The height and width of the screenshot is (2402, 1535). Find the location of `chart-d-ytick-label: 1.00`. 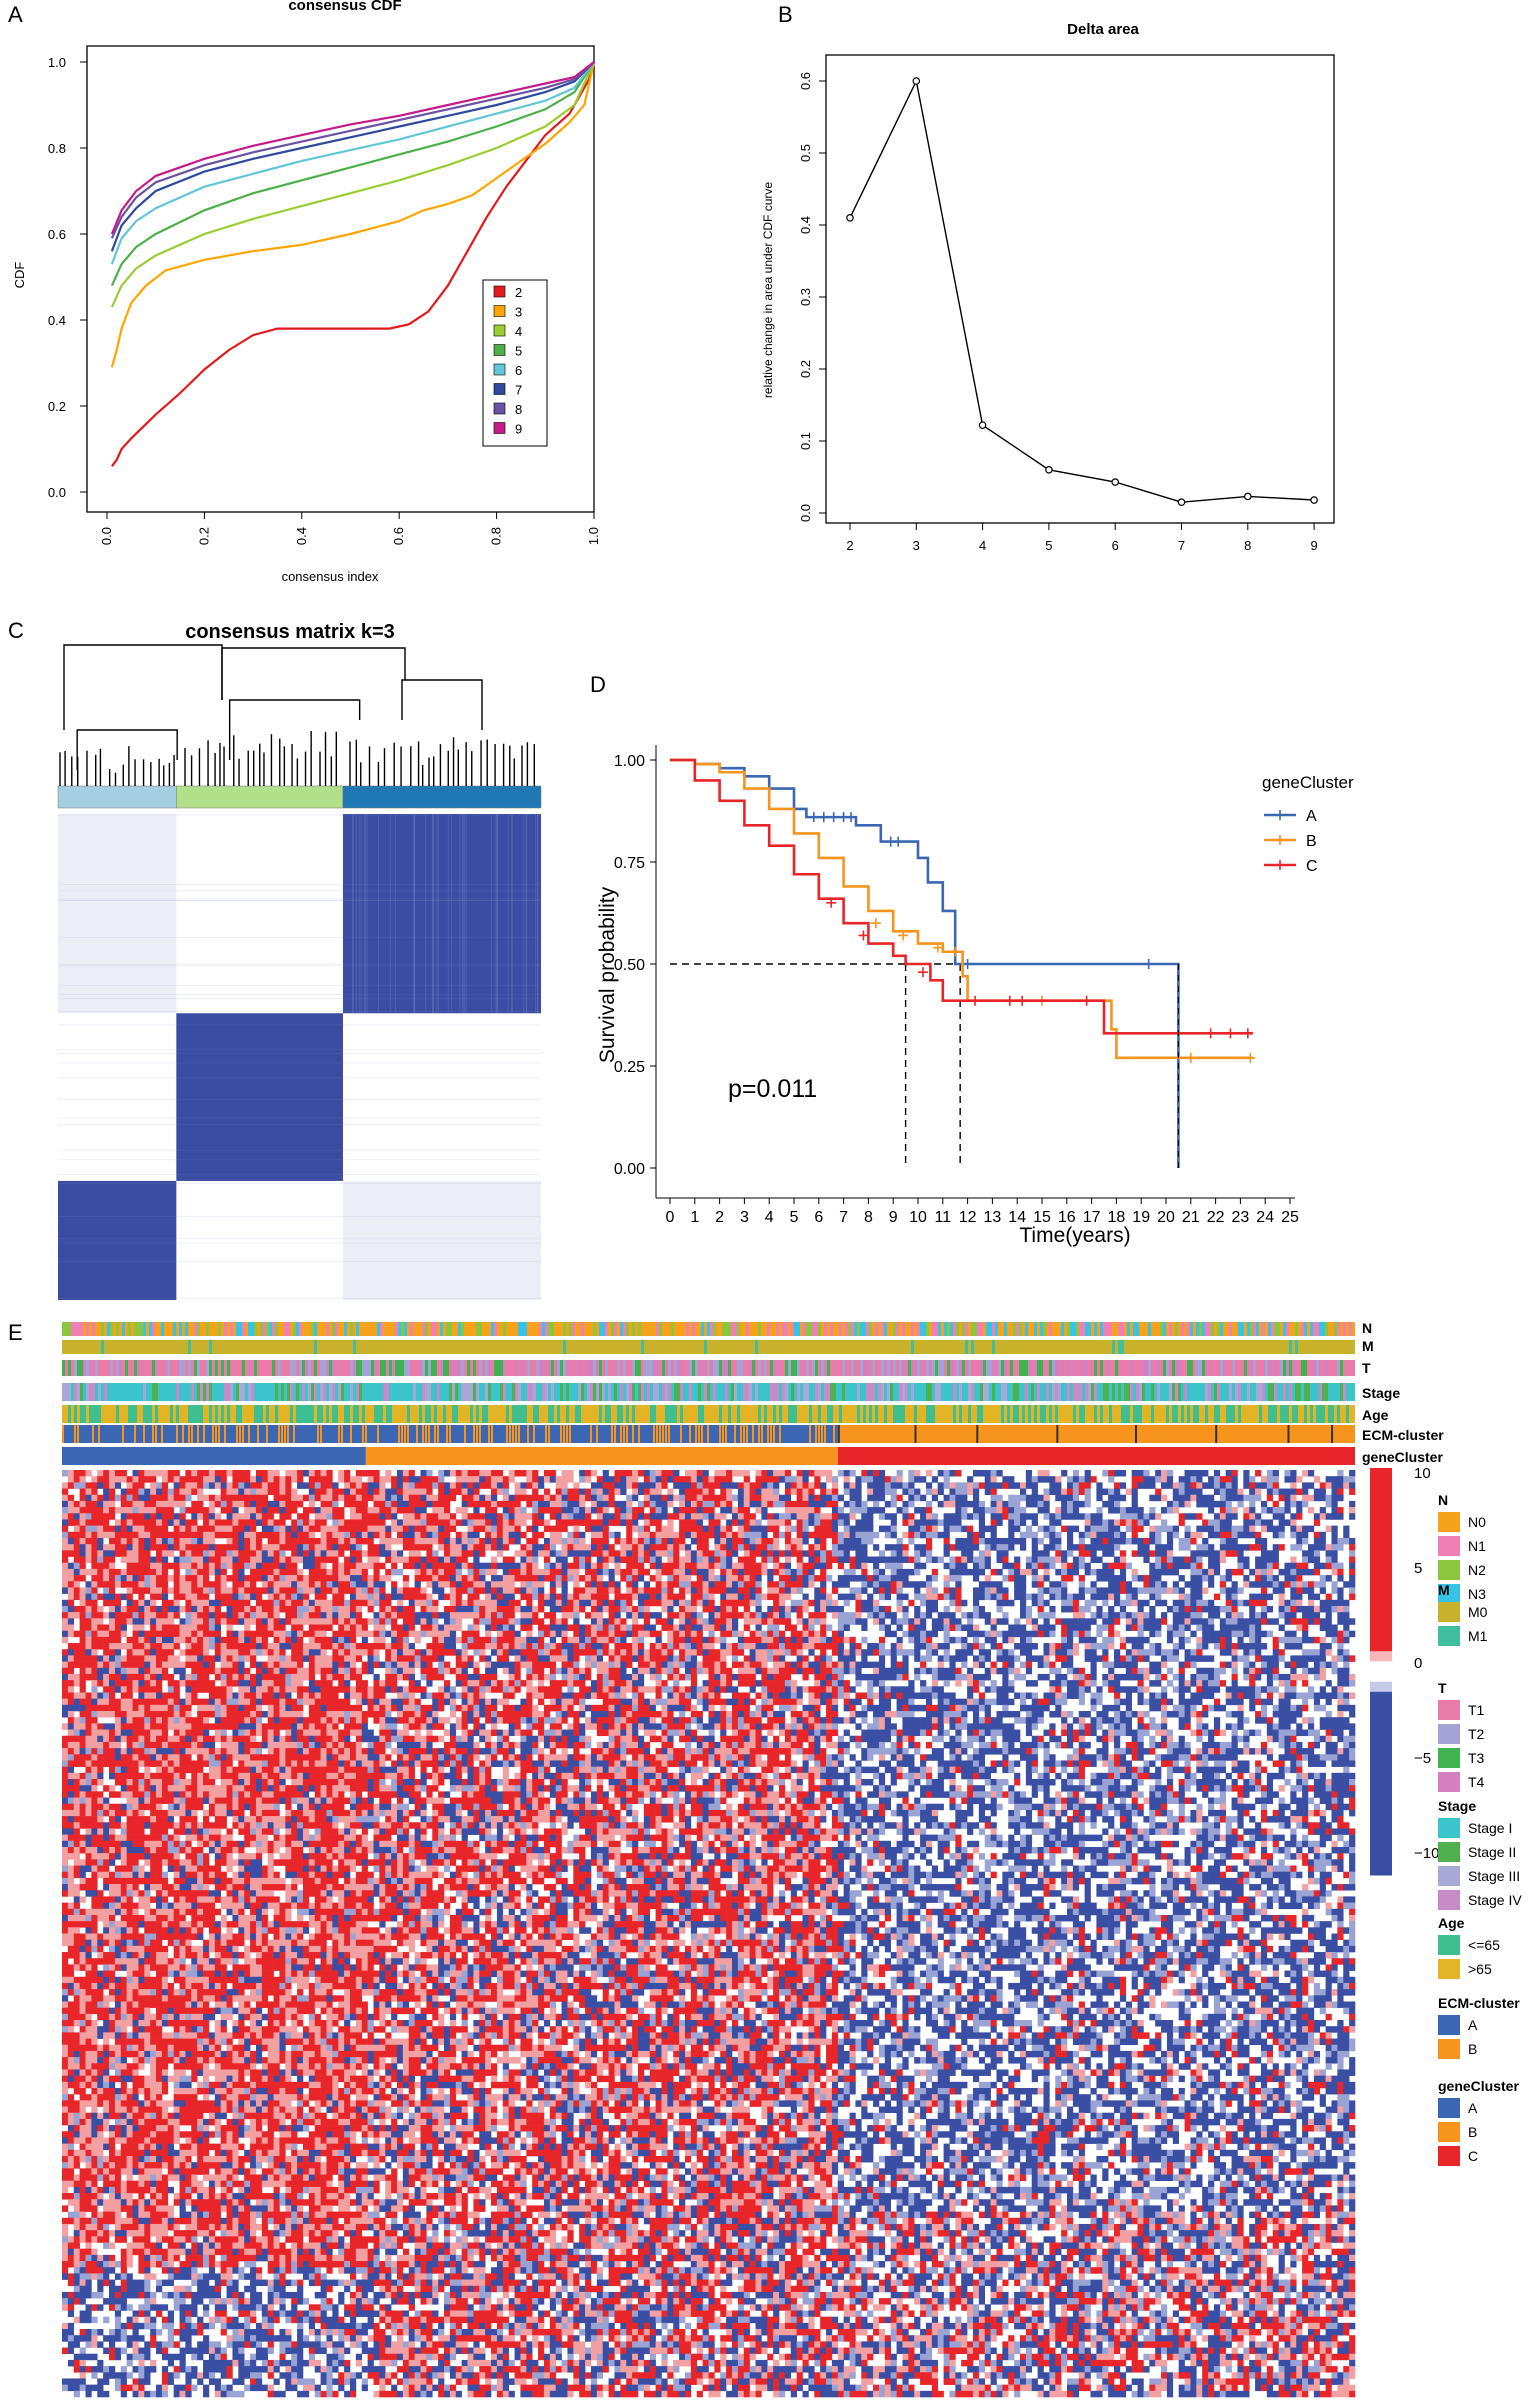

chart-d-ytick-label: 1.00 is located at coordinates (629, 761).